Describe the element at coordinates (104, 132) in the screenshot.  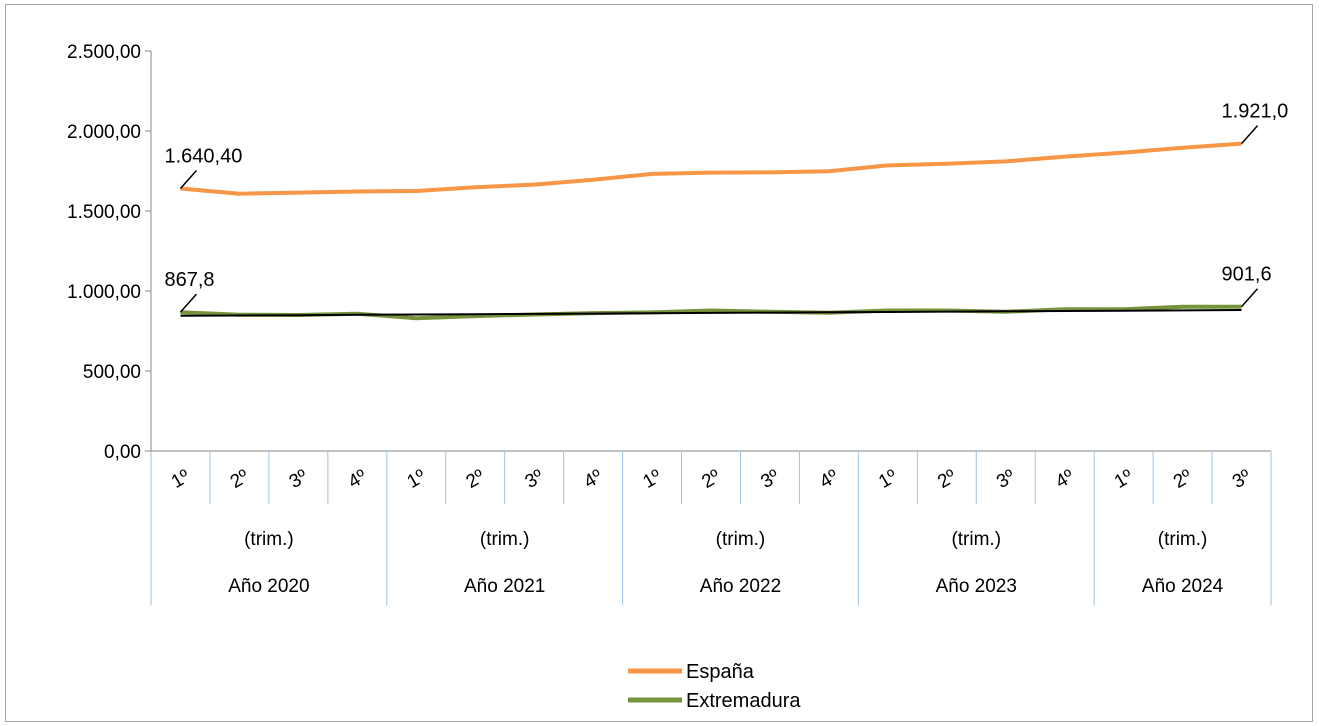
I see `y-tick-label: 2.000,00` at that location.